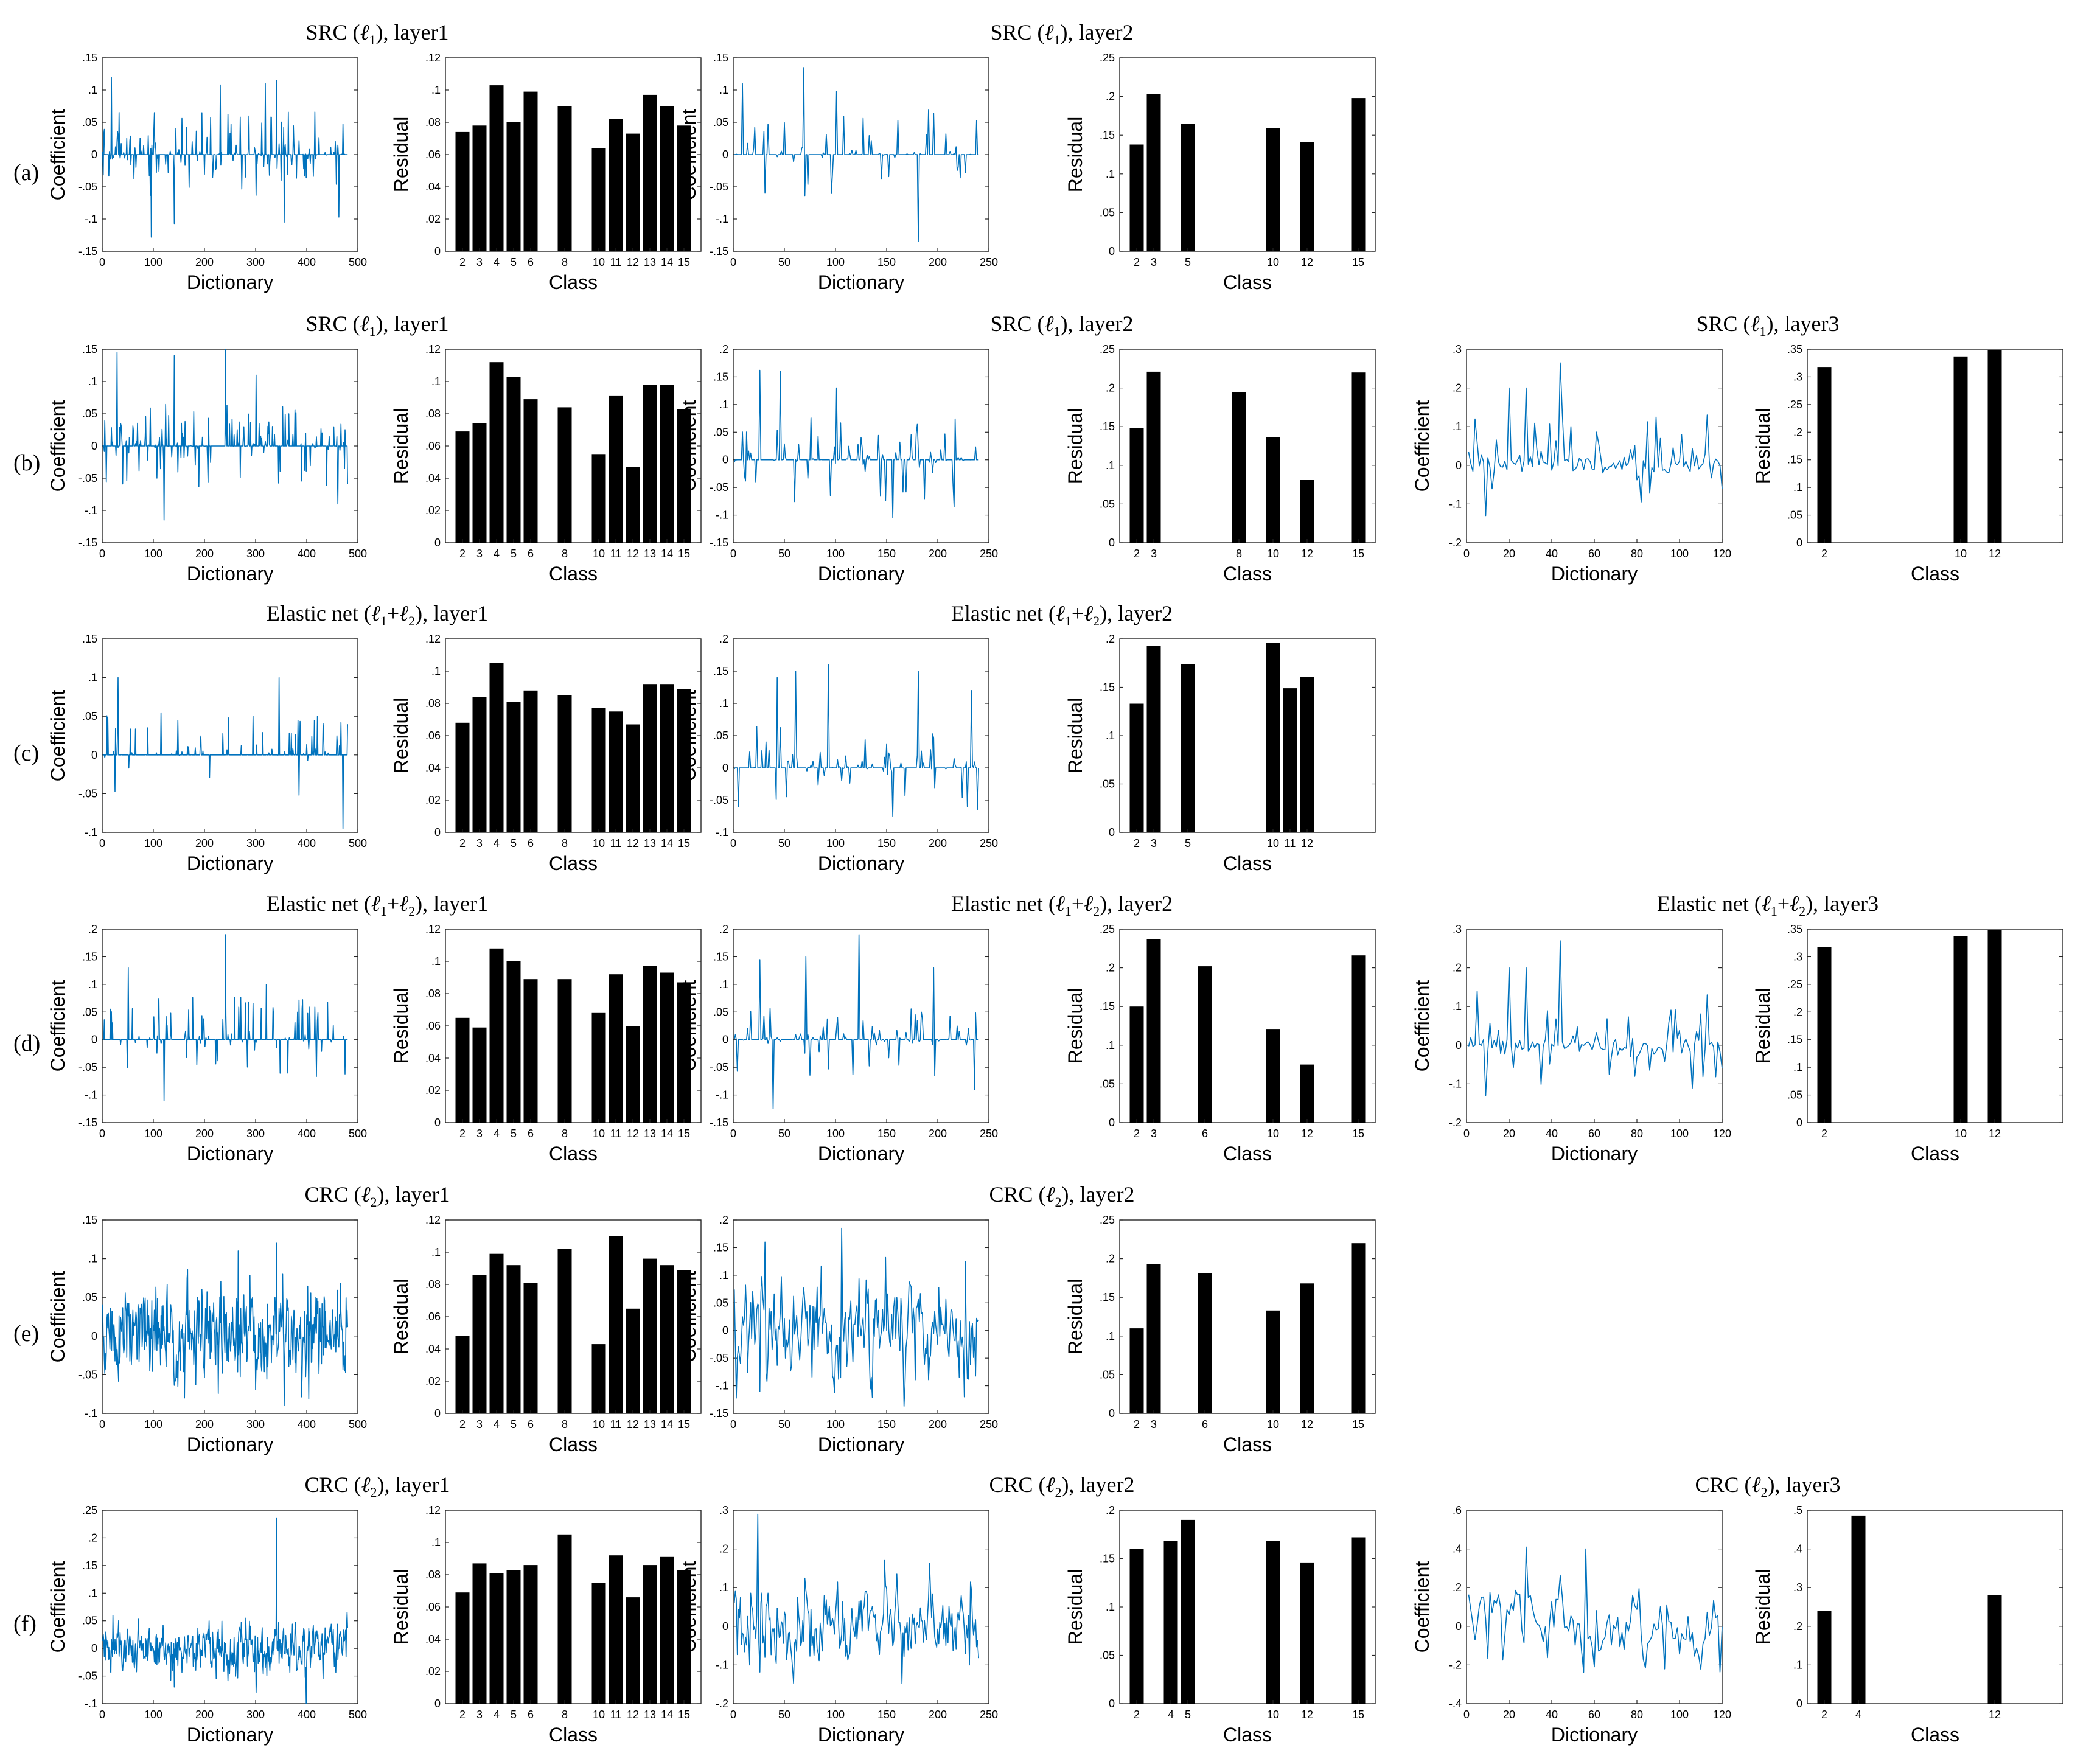 The width and height of the screenshot is (2100, 1756). What do you see at coordinates (433, 929) in the screenshot?
I see `y-tick-label: .12` at bounding box center [433, 929].